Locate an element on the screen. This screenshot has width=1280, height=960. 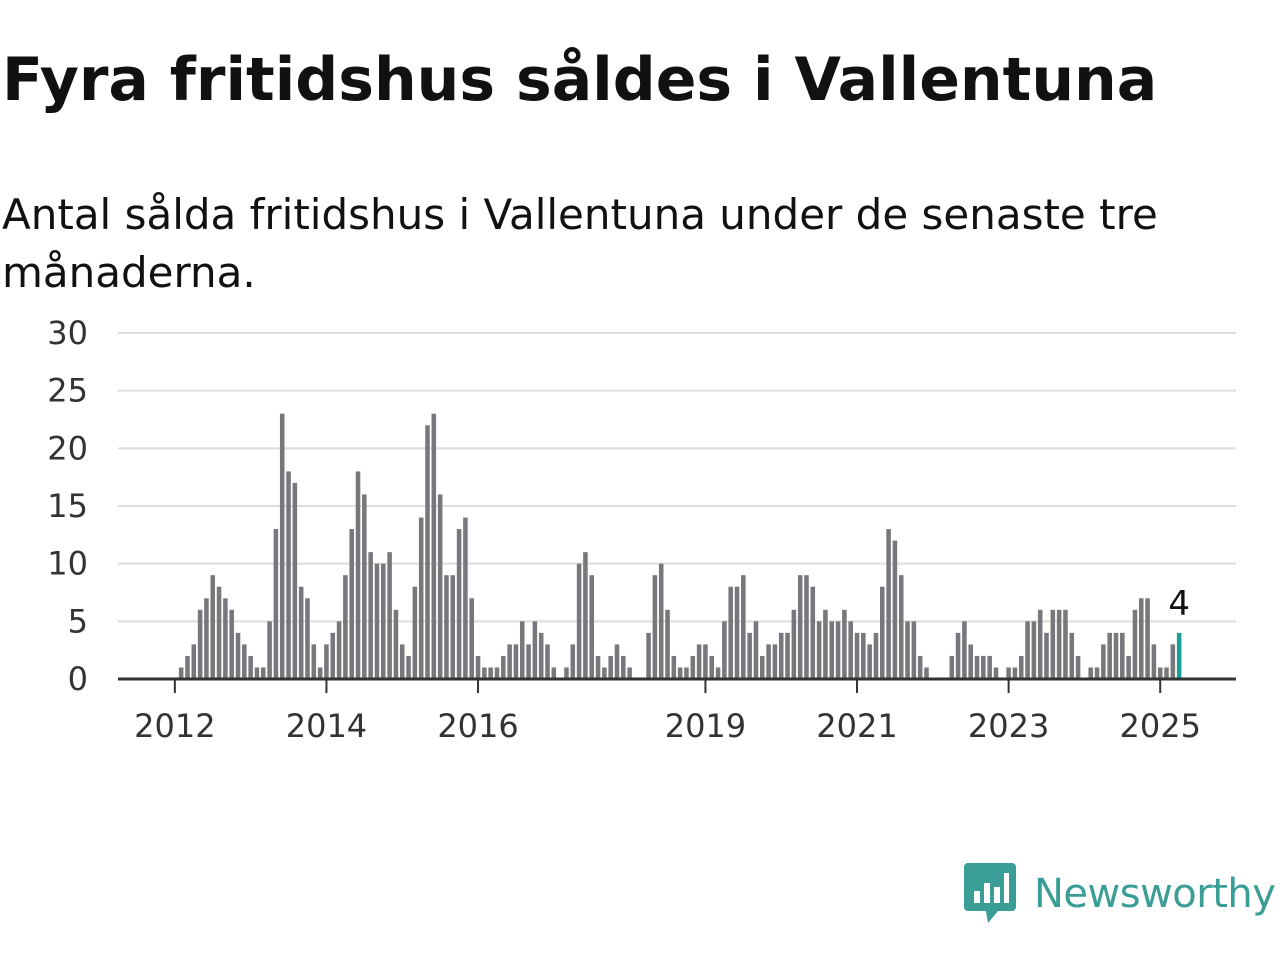
highlight-bar is located at coordinates (1179, 655).